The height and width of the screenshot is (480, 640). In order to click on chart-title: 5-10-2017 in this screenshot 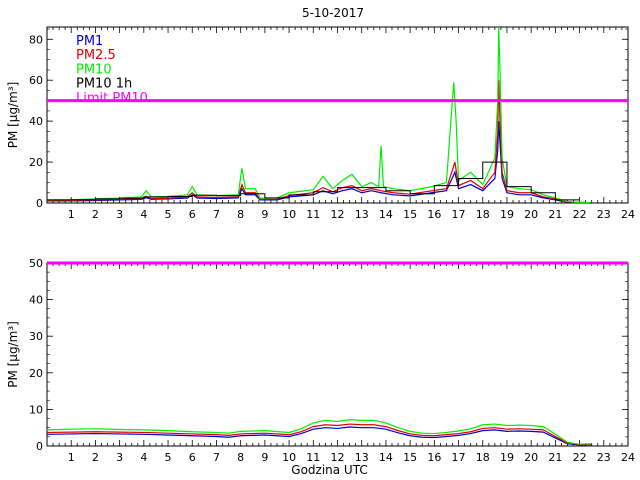, I will do `click(333, 13)`.